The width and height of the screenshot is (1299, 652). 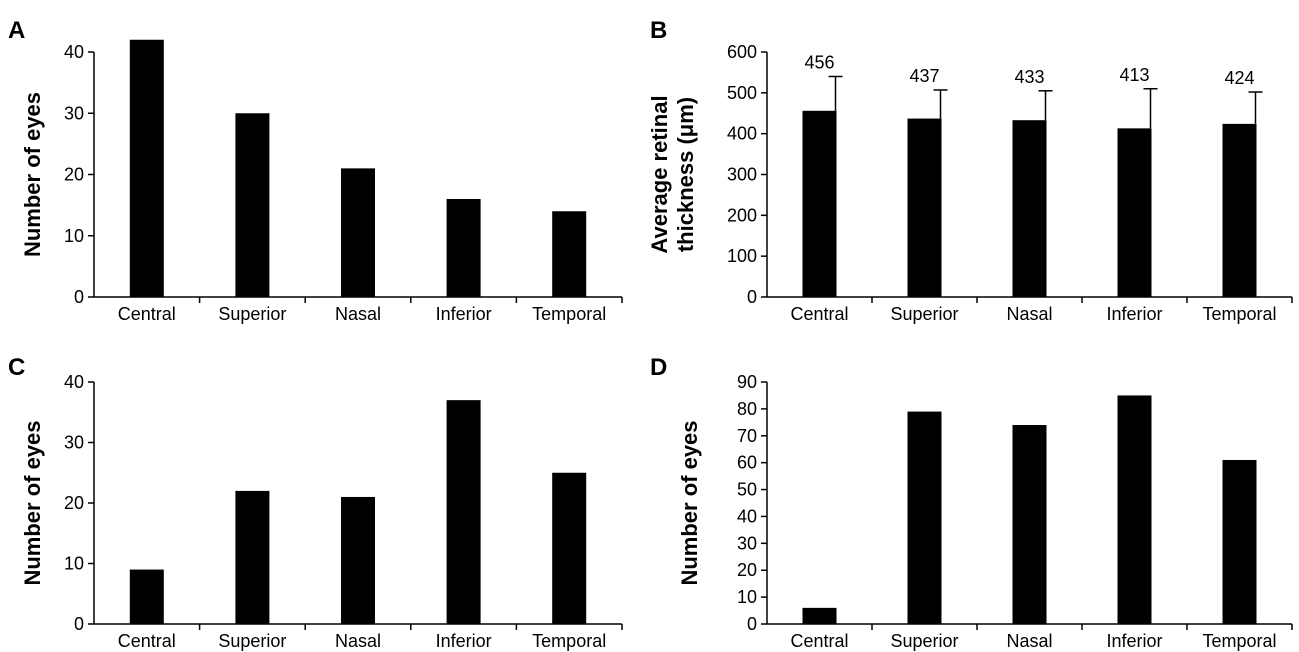 I want to click on panel-letter: A, so click(x=16, y=30).